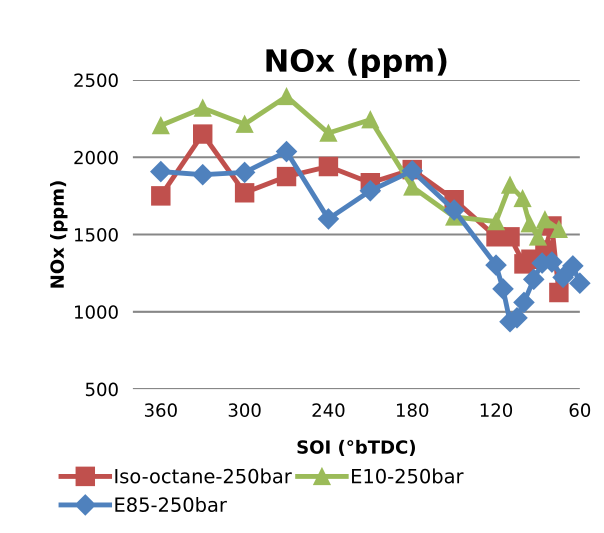 Image resolution: width=604 pixels, height=533 pixels. I want to click on x-tick-label: 360, so click(160, 410).